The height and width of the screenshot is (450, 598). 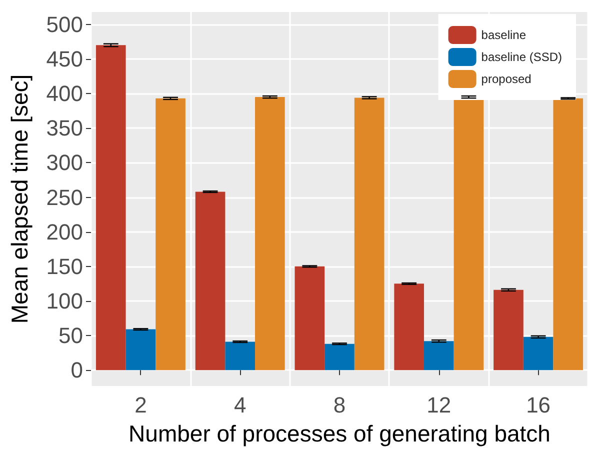 What do you see at coordinates (506, 79) in the screenshot?
I see `legend-label: proposed` at bounding box center [506, 79].